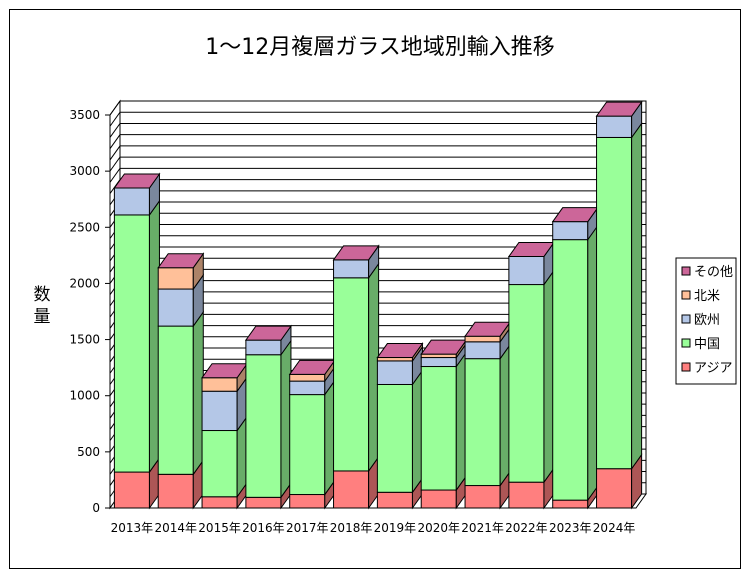  What do you see at coordinates (395, 528) in the screenshot?
I see `x-tick-label: 2019年` at bounding box center [395, 528].